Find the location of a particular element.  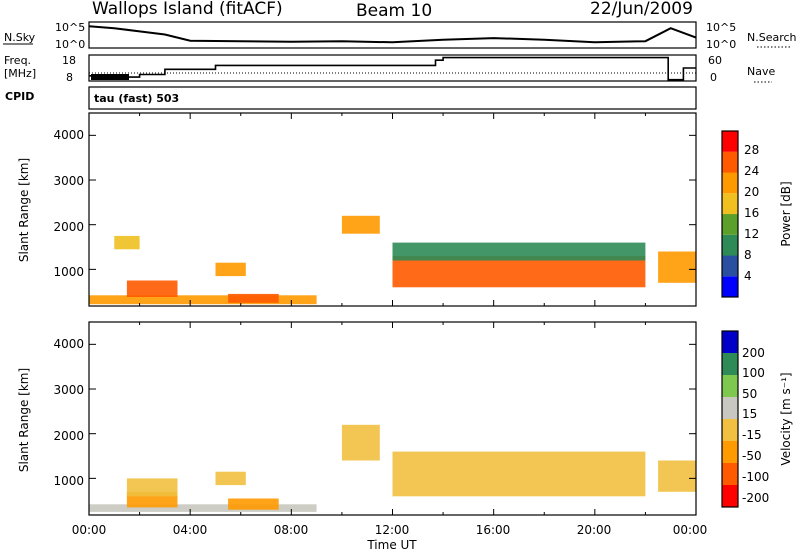

nsky-tick-bottom: 10^0 is located at coordinates (70, 44).